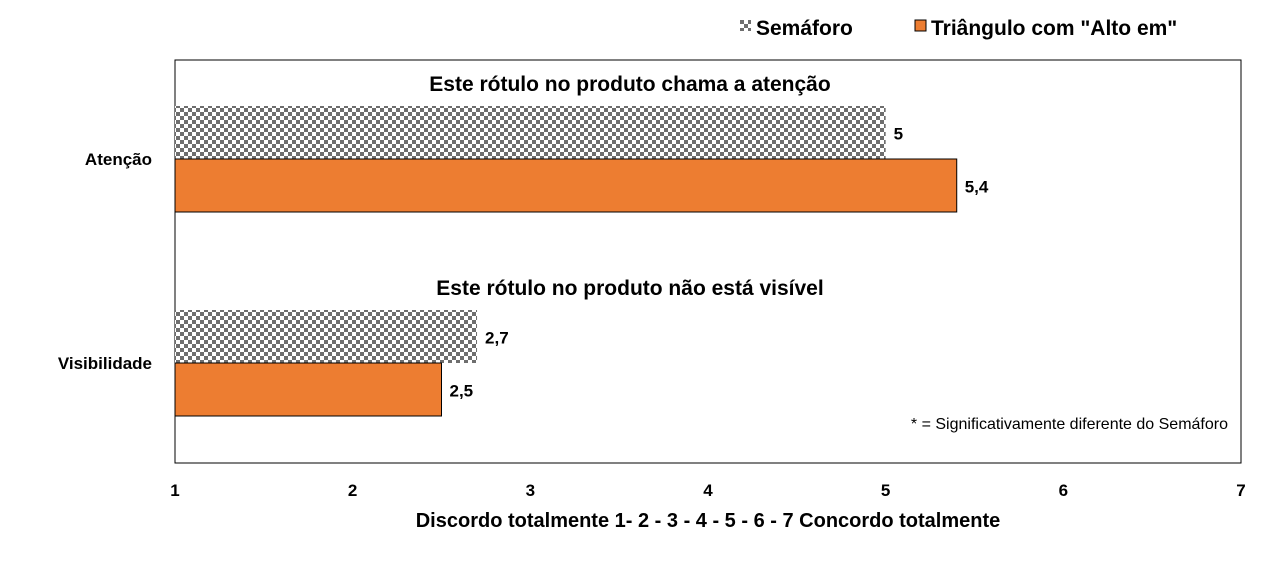 The width and height of the screenshot is (1261, 570). I want to click on x-tick-label: 2, so click(352, 490).